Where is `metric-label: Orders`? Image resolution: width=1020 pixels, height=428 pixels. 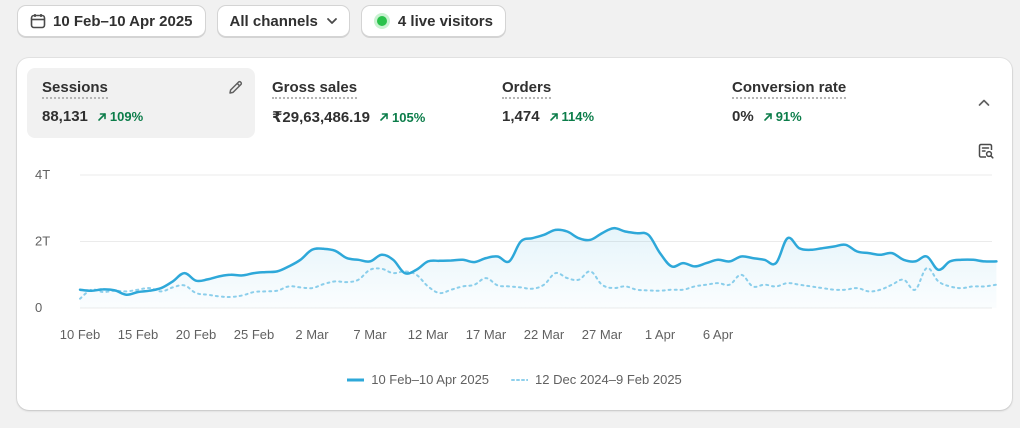
metric-label: Orders is located at coordinates (527, 89).